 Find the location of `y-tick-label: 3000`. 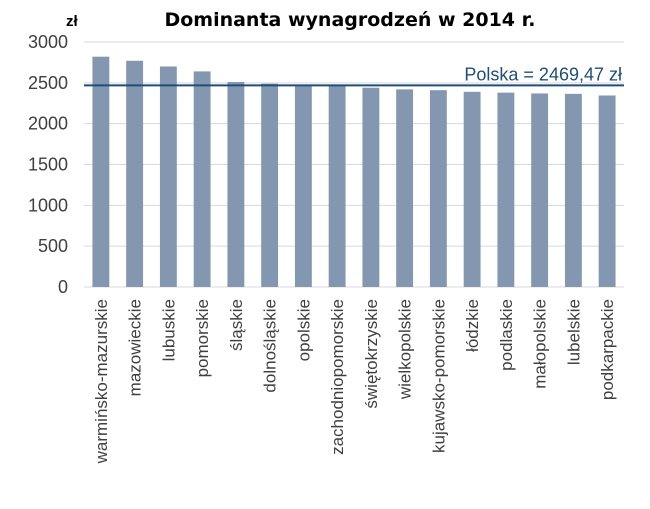

y-tick-label: 3000 is located at coordinates (48, 42).